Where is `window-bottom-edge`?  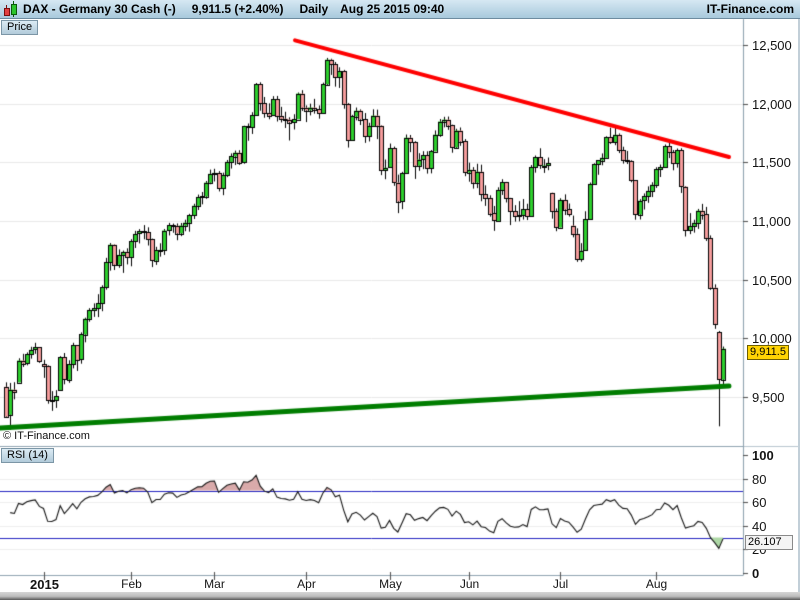
window-bottom-edge is located at coordinates (400, 596).